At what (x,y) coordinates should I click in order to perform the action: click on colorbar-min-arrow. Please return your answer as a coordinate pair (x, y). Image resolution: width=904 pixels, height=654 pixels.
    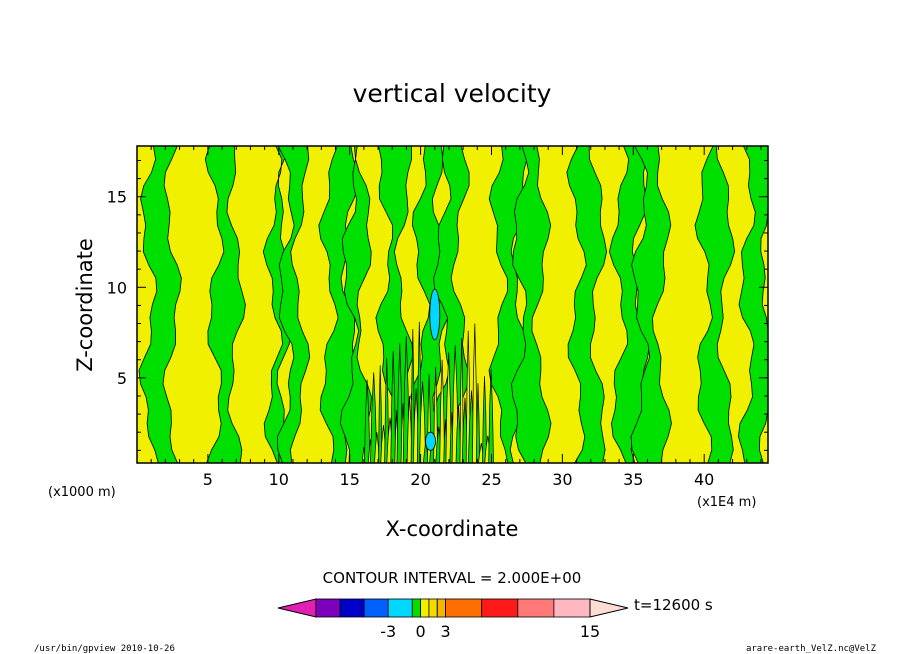
    Looking at the image, I should click on (297, 608).